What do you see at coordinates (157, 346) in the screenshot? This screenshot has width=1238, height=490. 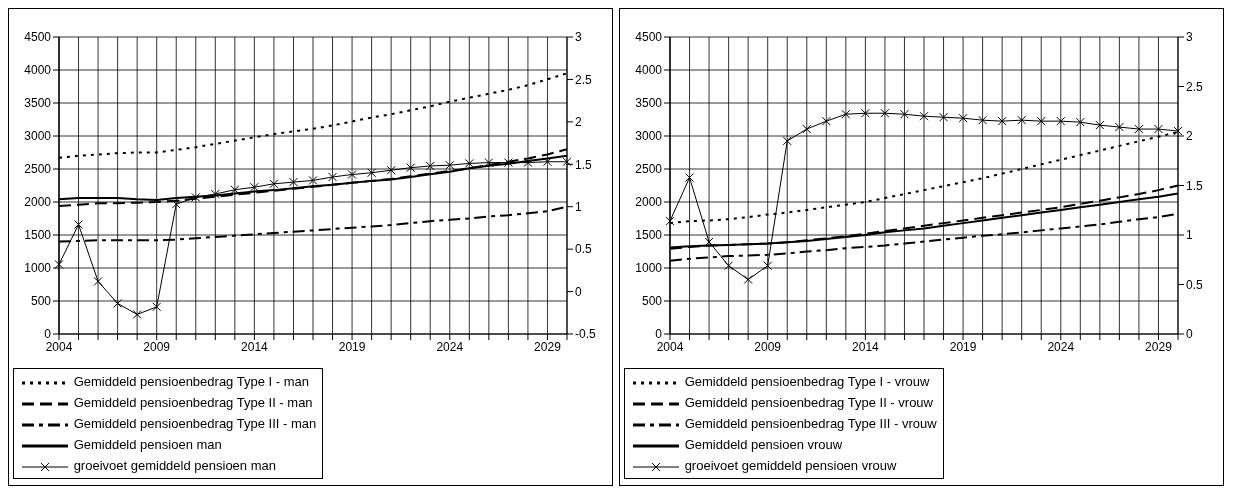 I see `x-tick-label: 2009` at bounding box center [157, 346].